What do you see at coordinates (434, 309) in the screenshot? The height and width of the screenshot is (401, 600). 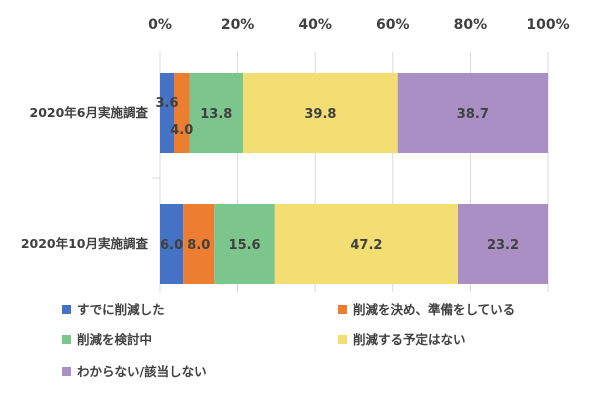 I see `legend-label: 削減を決め、準備をしている` at bounding box center [434, 309].